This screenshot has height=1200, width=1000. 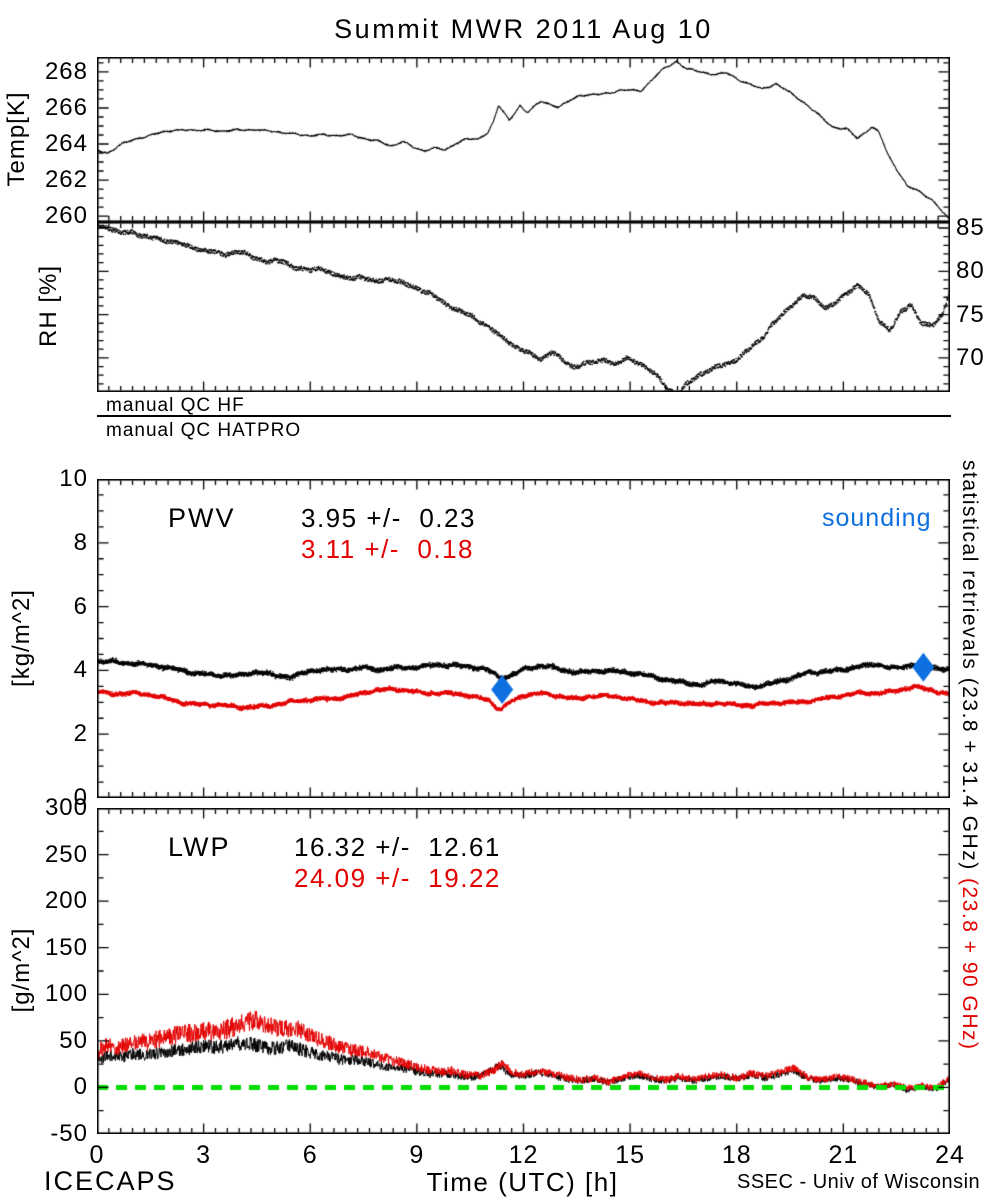 What do you see at coordinates (970, 271) in the screenshot?
I see `y-tick-label: 80` at bounding box center [970, 271].